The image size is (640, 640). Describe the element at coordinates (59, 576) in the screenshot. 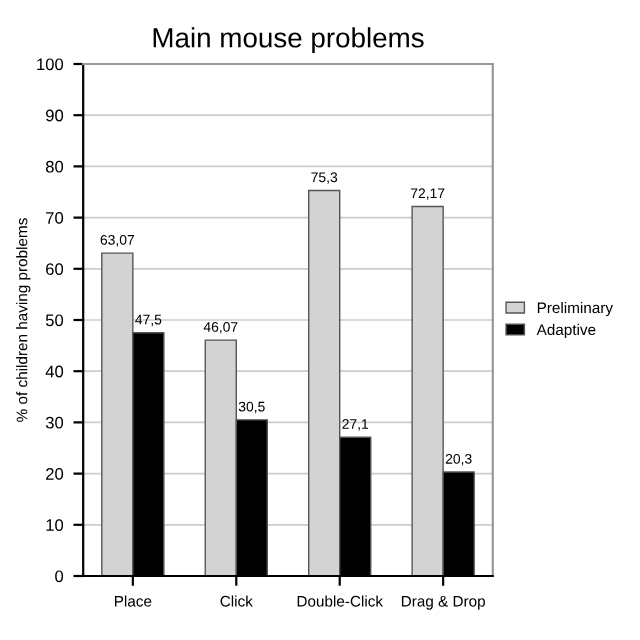

I see `y-tick-label: 0` at that location.